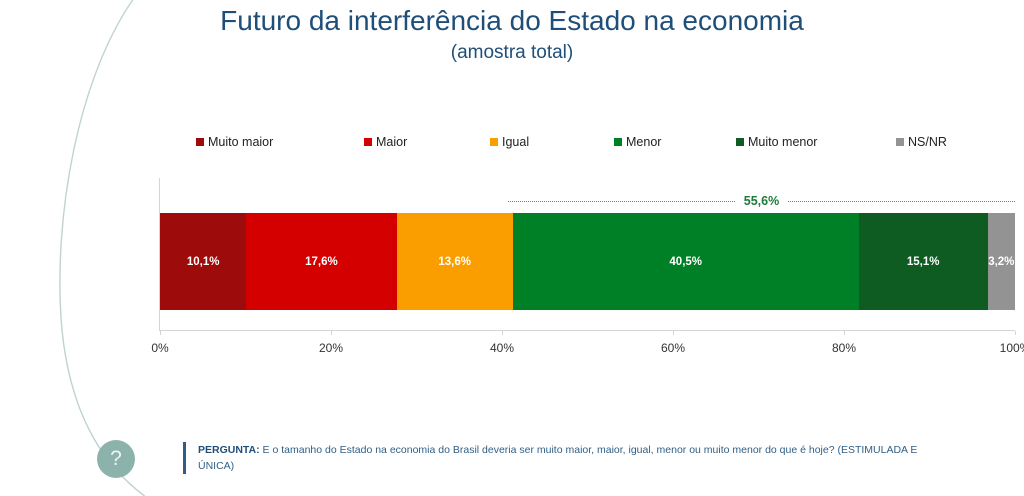 This screenshot has height=496, width=1024. What do you see at coordinates (644, 142) in the screenshot?
I see `legend-item-label: Menor` at bounding box center [644, 142].